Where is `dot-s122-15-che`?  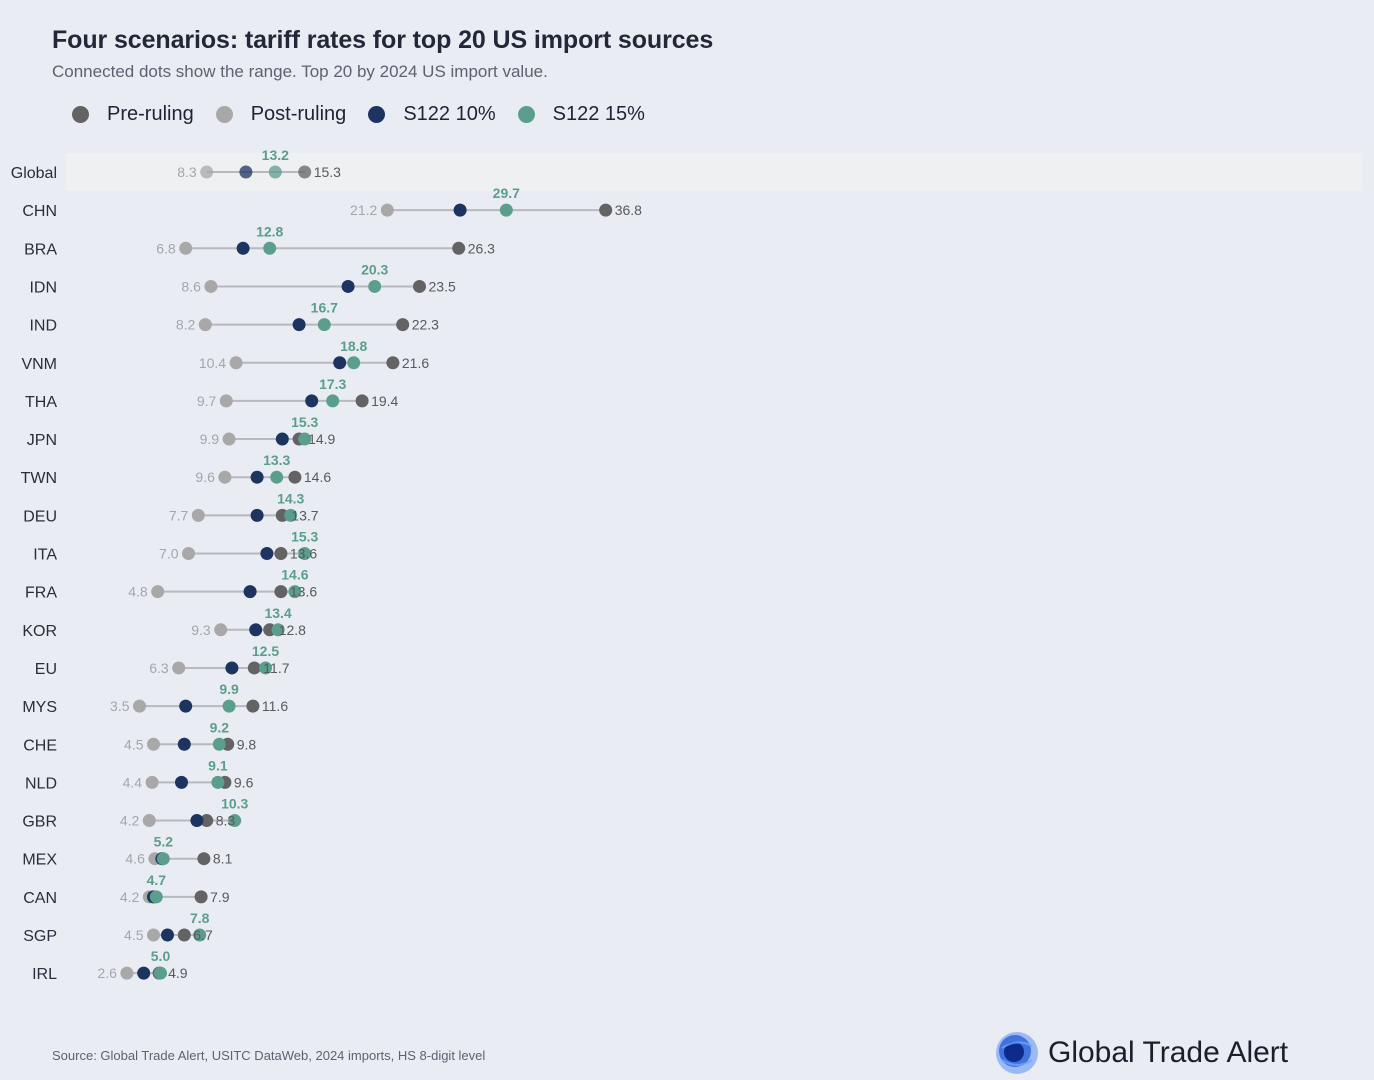
dot-s122-15-che is located at coordinates (219, 744).